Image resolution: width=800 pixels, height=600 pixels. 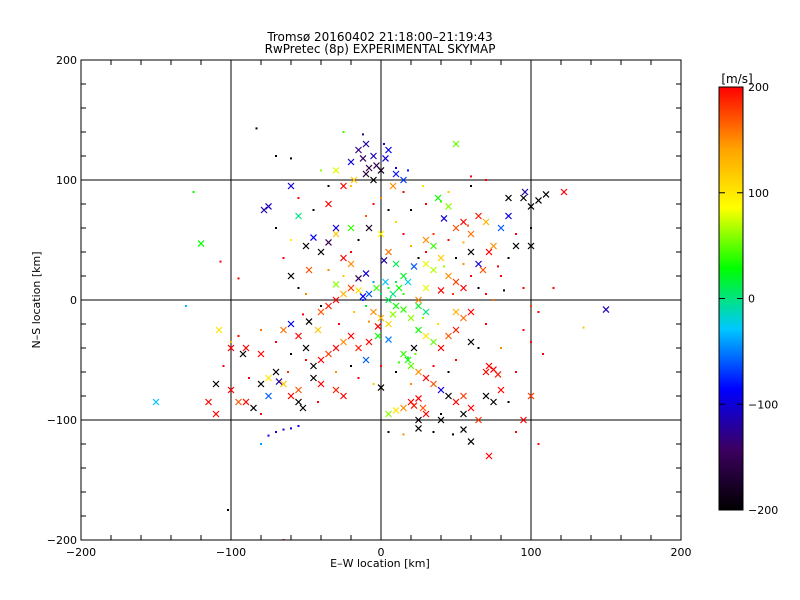 What do you see at coordinates (379, 37) in the screenshot?
I see `chart-title: Tromsø 20160402 21:18:00–21:19:43` at bounding box center [379, 37].